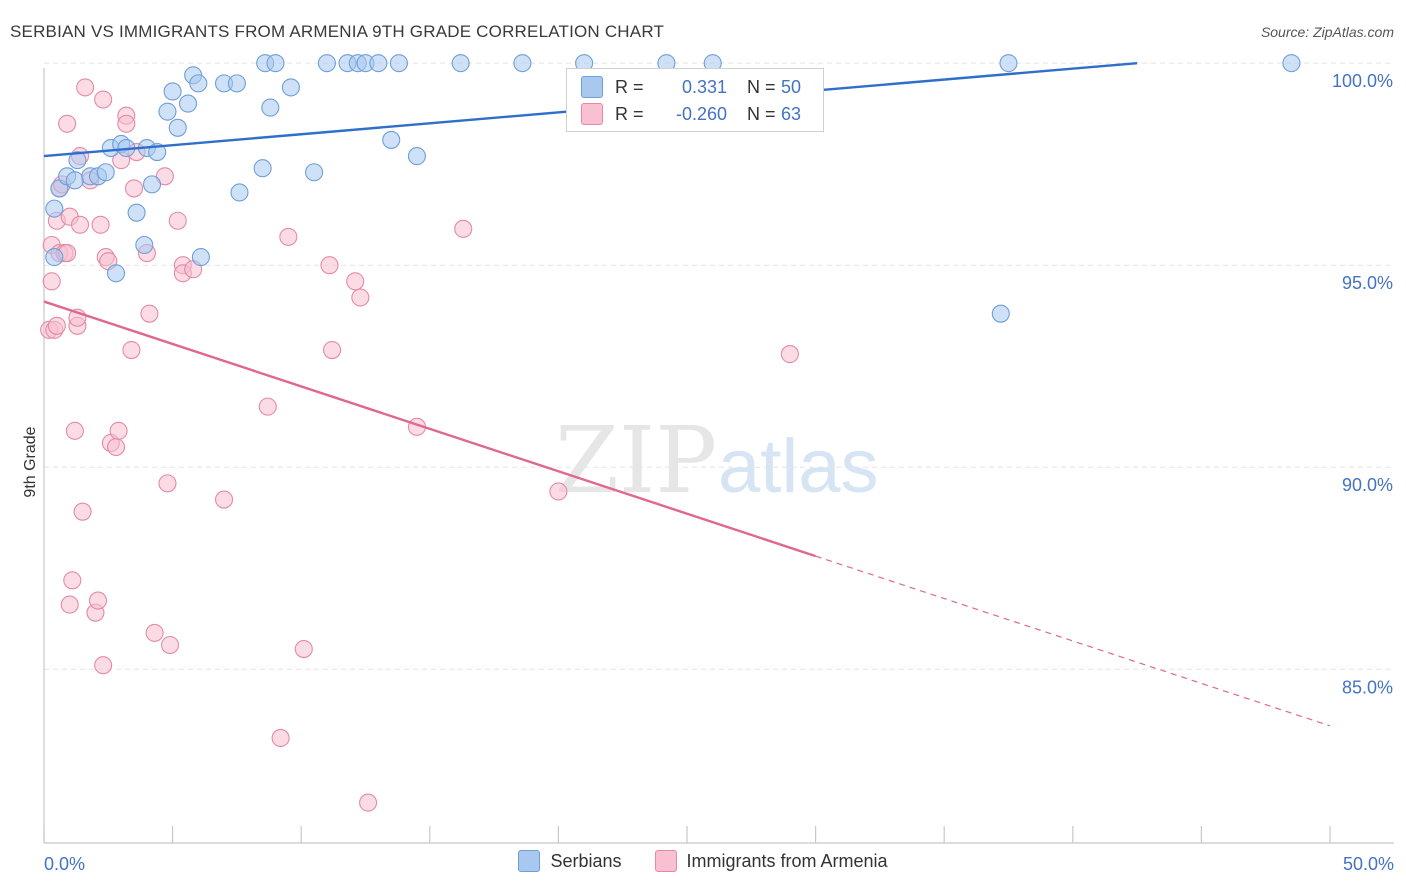 This screenshot has width=1406, height=892. I want to click on legend: Serbians Immigrants from Armenia, so click(703, 863).